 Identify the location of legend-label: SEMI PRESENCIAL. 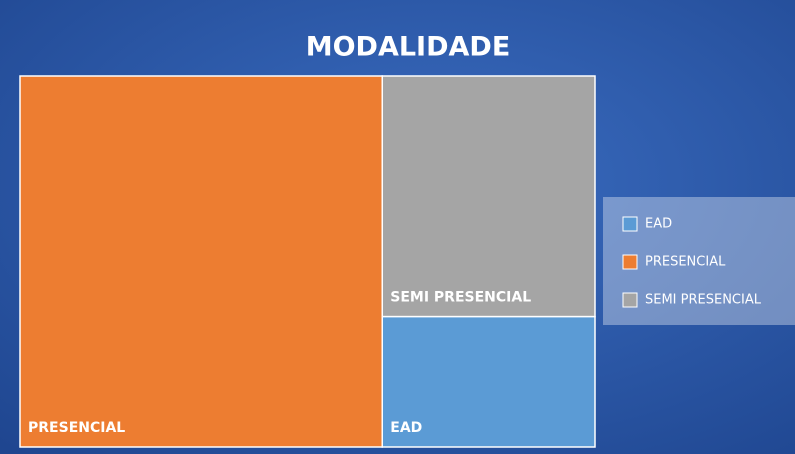
(703, 300).